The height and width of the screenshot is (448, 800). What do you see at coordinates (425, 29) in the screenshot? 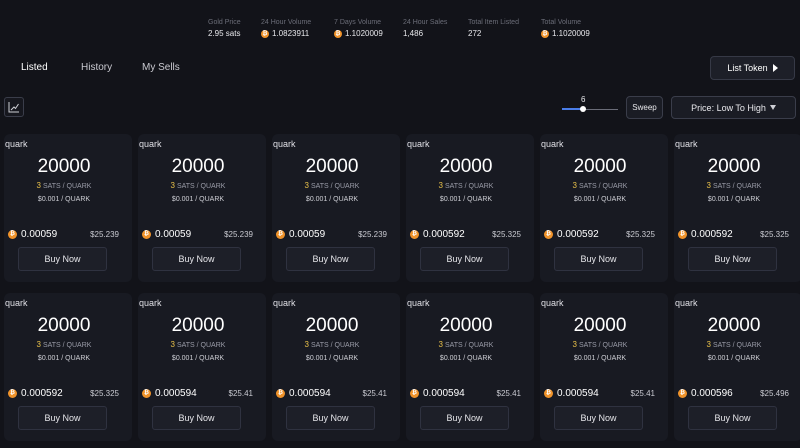
I see `stat-item: 24 Hour Sales 1,486` at bounding box center [425, 29].